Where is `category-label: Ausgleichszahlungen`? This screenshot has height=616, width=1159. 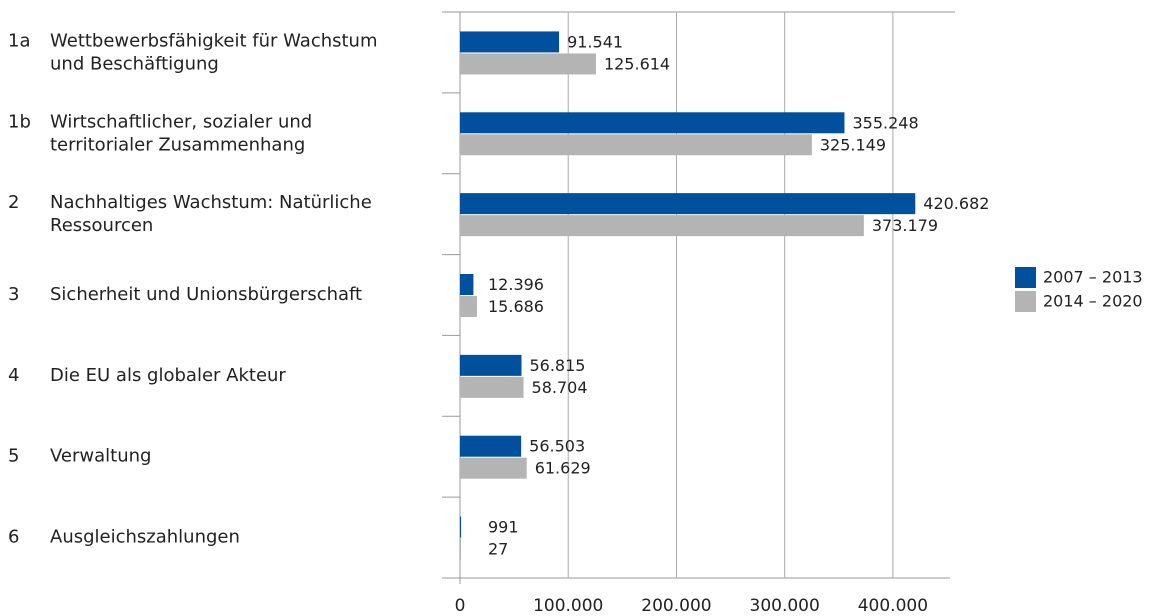
category-label: Ausgleichszahlungen is located at coordinates (145, 537).